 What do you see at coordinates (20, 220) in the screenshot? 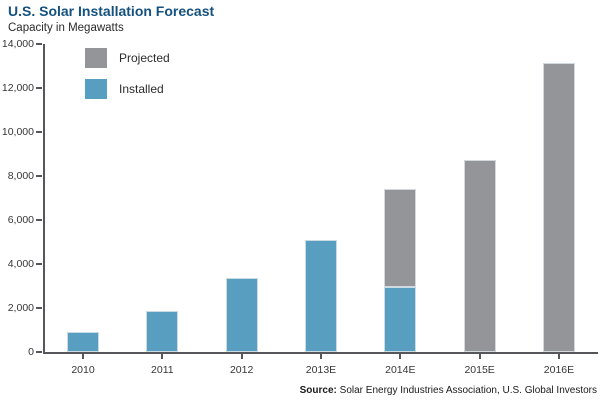
I see `y-tick-label: 6,000` at bounding box center [20, 220].